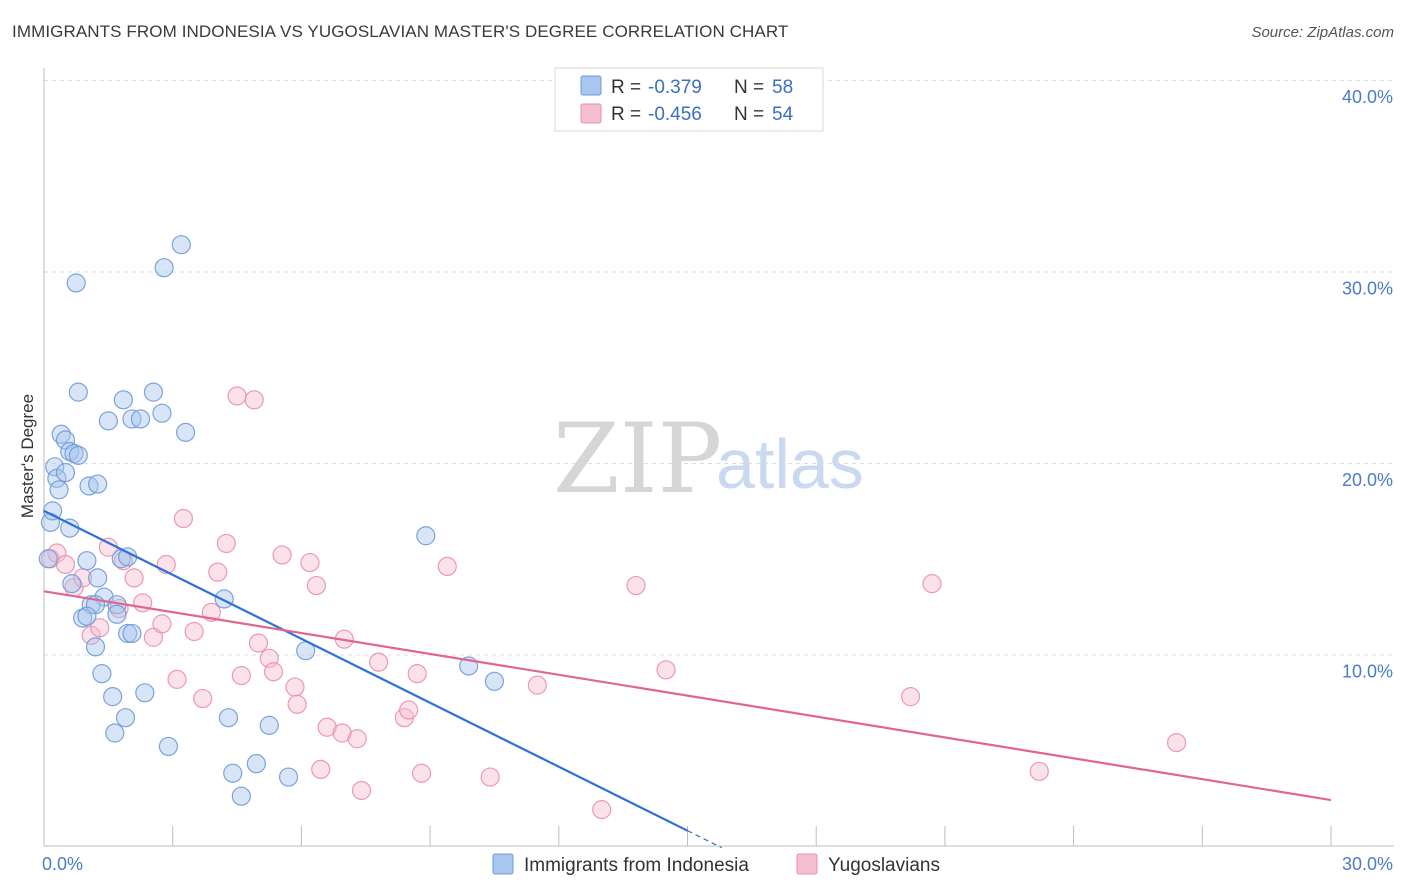 This screenshot has height=892, width=1406. What do you see at coordinates (1367, 289) in the screenshot?
I see `y-tick-label: 30.0%` at bounding box center [1367, 289].